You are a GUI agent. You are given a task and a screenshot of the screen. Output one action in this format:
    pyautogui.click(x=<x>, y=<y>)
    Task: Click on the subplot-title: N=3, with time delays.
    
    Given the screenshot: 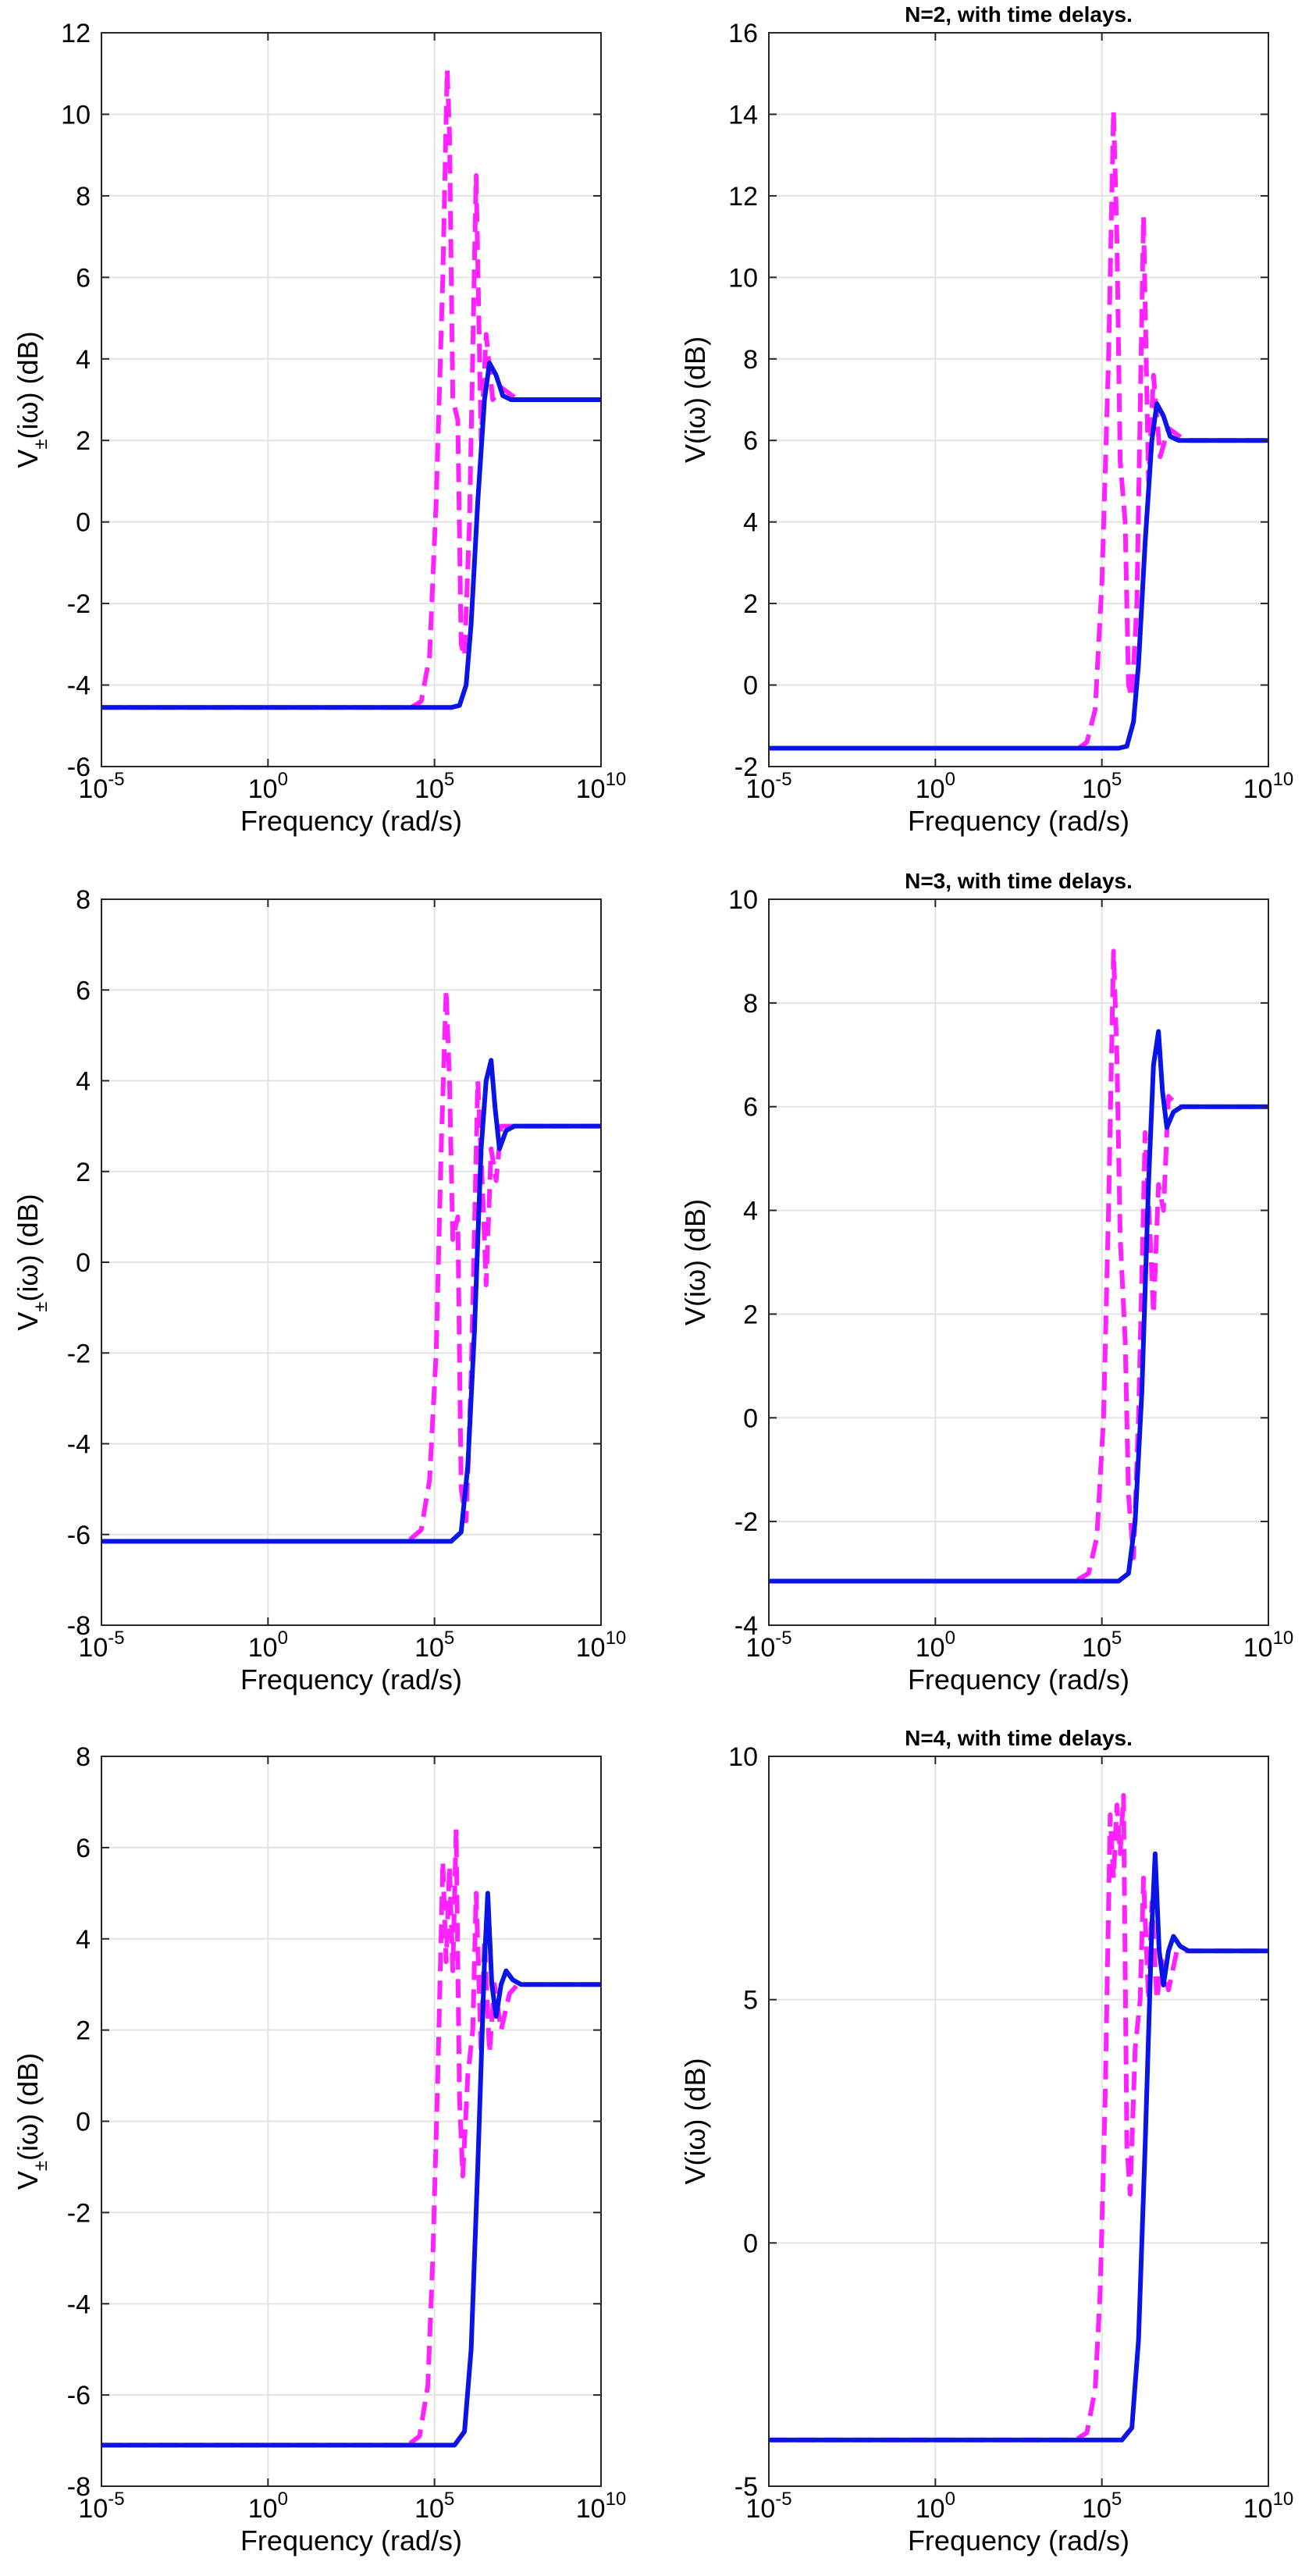 What is the action you would take?
    pyautogui.click(x=1019, y=881)
    